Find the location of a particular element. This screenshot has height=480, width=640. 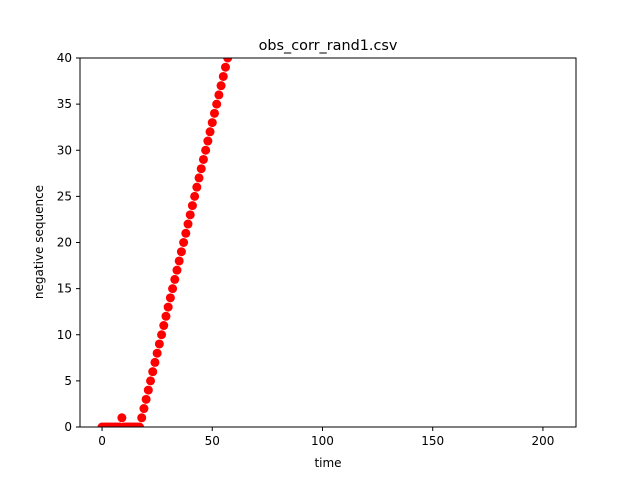

x-axis: 0 50 100 150 200 is located at coordinates (326, 437).